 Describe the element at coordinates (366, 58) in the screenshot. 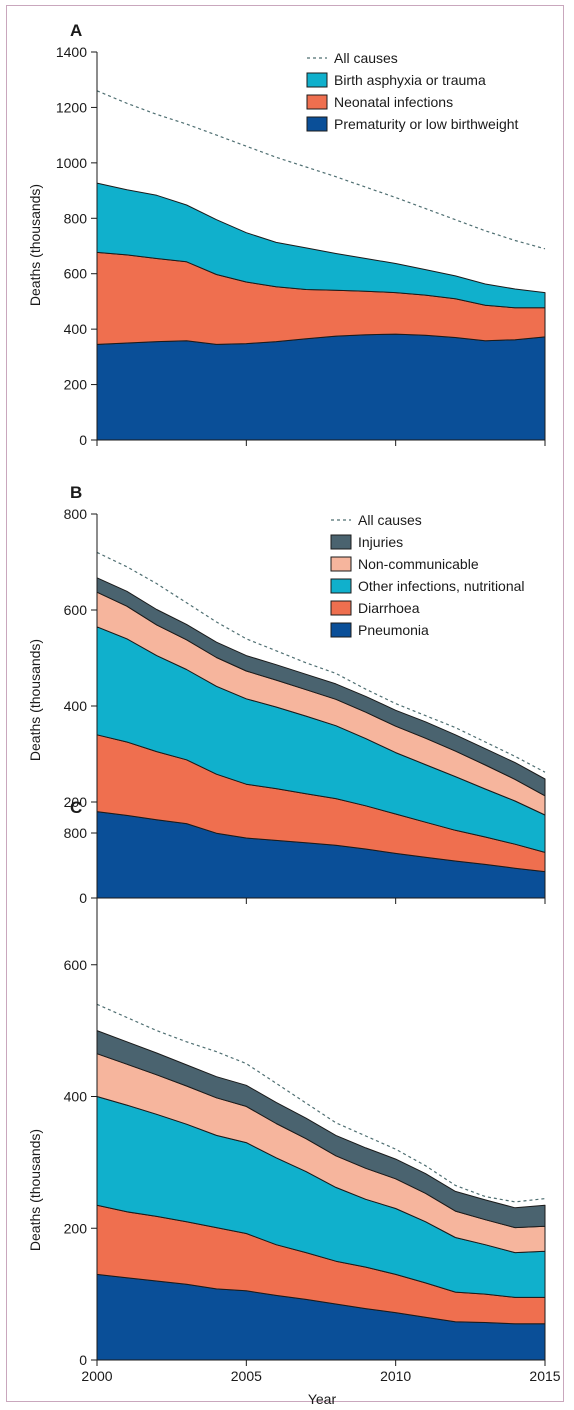

I see `panel-a-legend-label-all-causes: All causes` at that location.